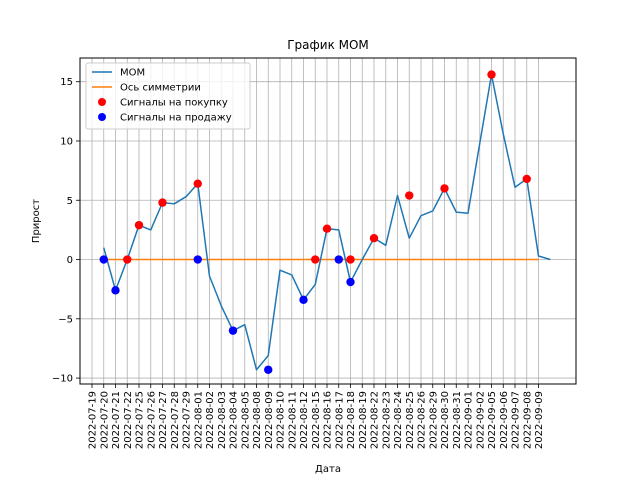 This screenshot has width=640, height=480. I want to click on x-tick-label: 2022-07-20, so click(104, 420).